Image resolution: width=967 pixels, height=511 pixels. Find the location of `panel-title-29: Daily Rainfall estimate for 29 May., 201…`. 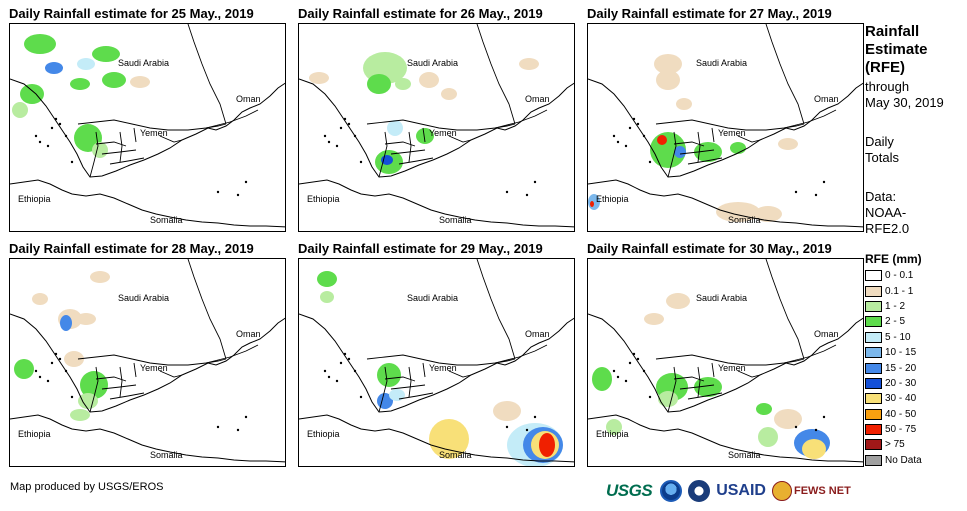

panel-title-29: Daily Rainfall estimate for 29 May., 201… is located at coordinates (420, 248).